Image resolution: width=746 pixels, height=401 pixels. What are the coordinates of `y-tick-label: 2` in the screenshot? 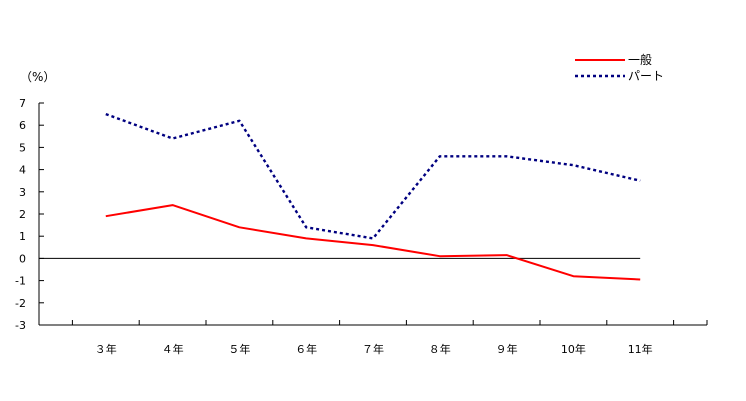 It's located at (22, 214).